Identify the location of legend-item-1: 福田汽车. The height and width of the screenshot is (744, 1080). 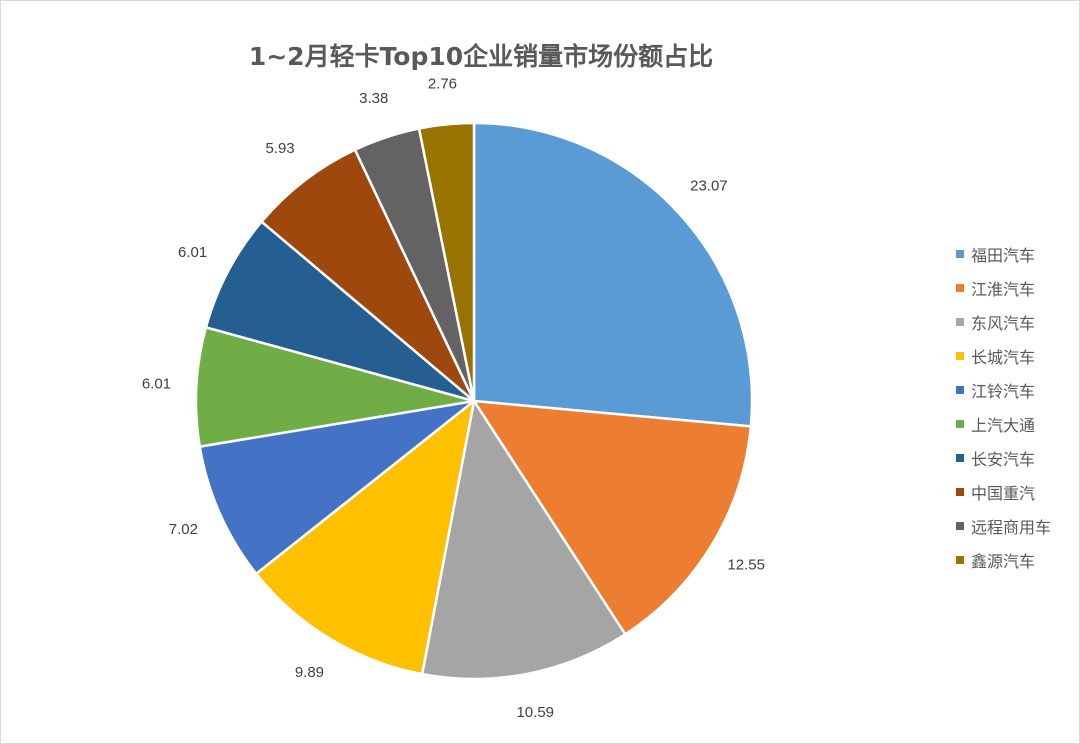
(1016, 254).